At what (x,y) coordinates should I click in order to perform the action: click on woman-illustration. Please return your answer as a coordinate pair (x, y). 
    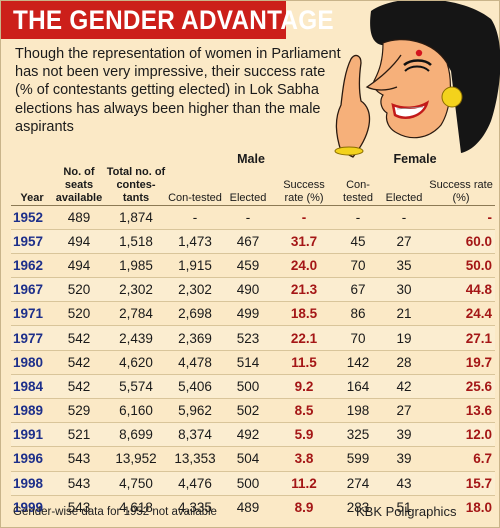
    Looking at the image, I should click on (417, 79).